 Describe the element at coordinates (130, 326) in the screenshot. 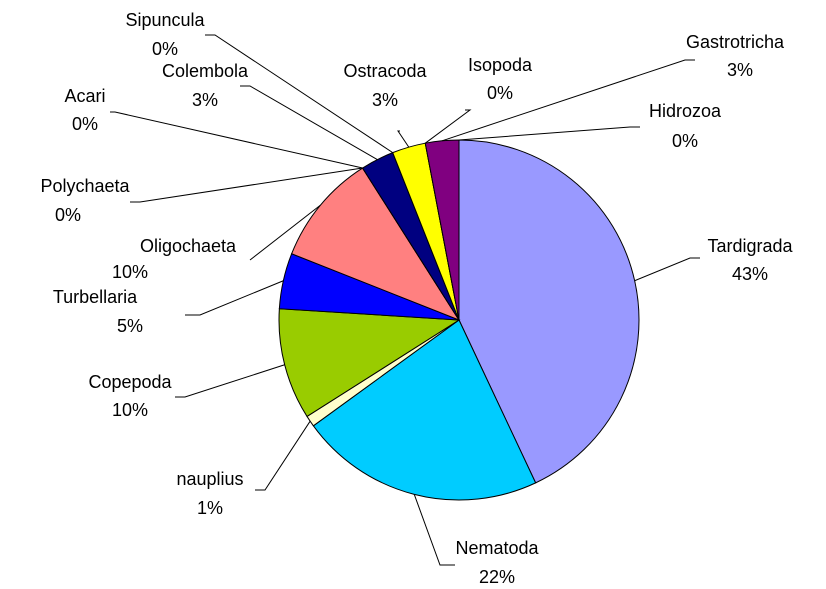

I see `slice-value-label: 5%` at that location.